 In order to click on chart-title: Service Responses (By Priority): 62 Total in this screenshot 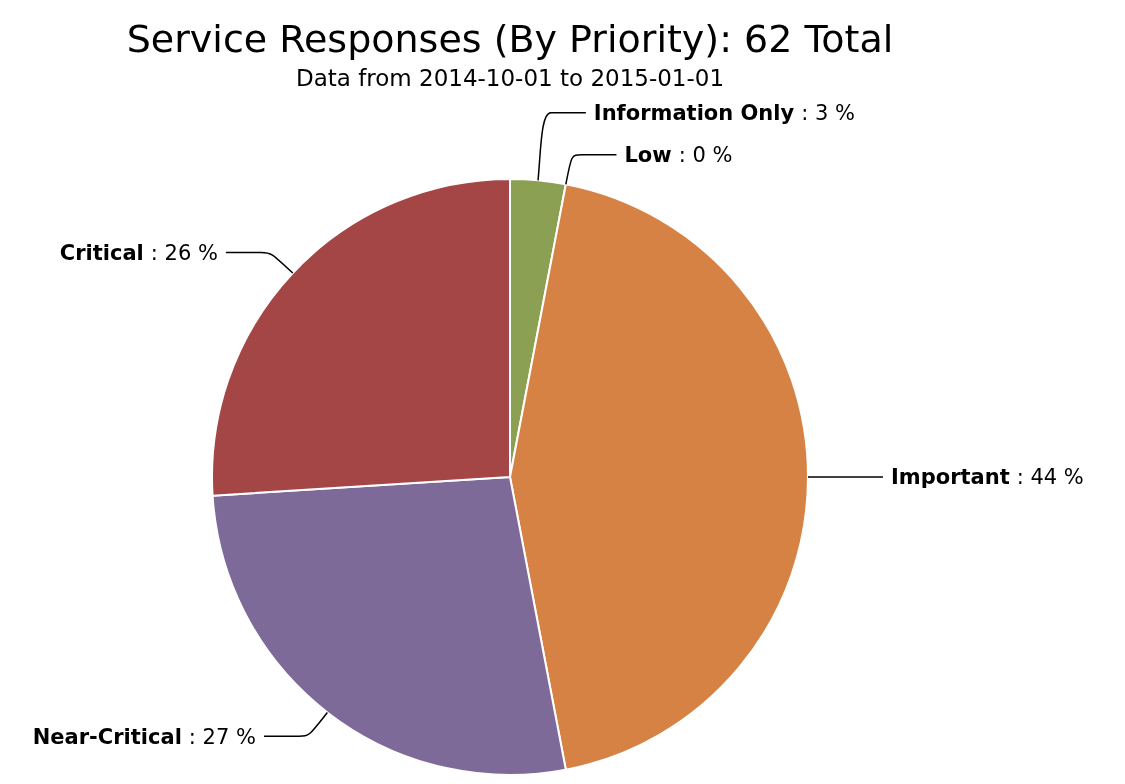, I will do `click(510, 39)`.